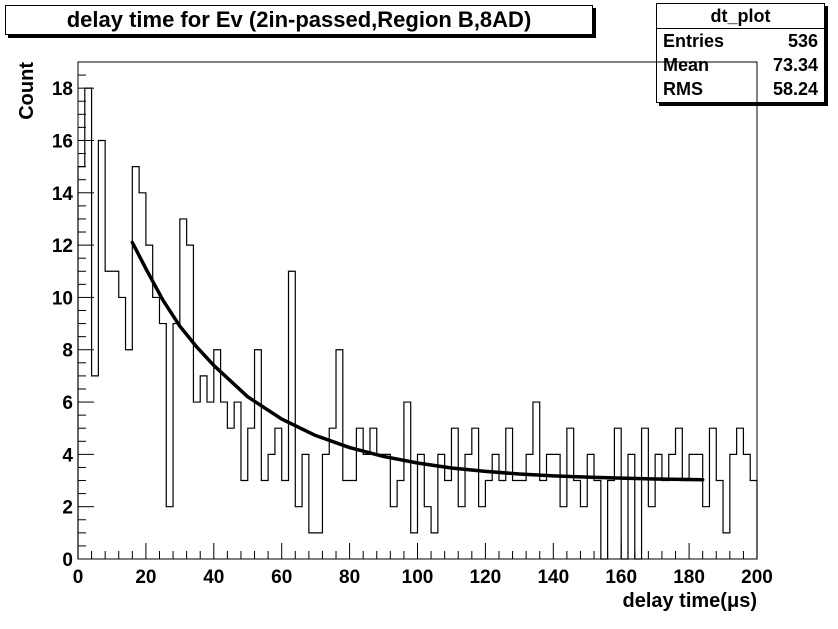  Describe the element at coordinates (67, 403) in the screenshot. I see `y-tick-label: 6` at that location.